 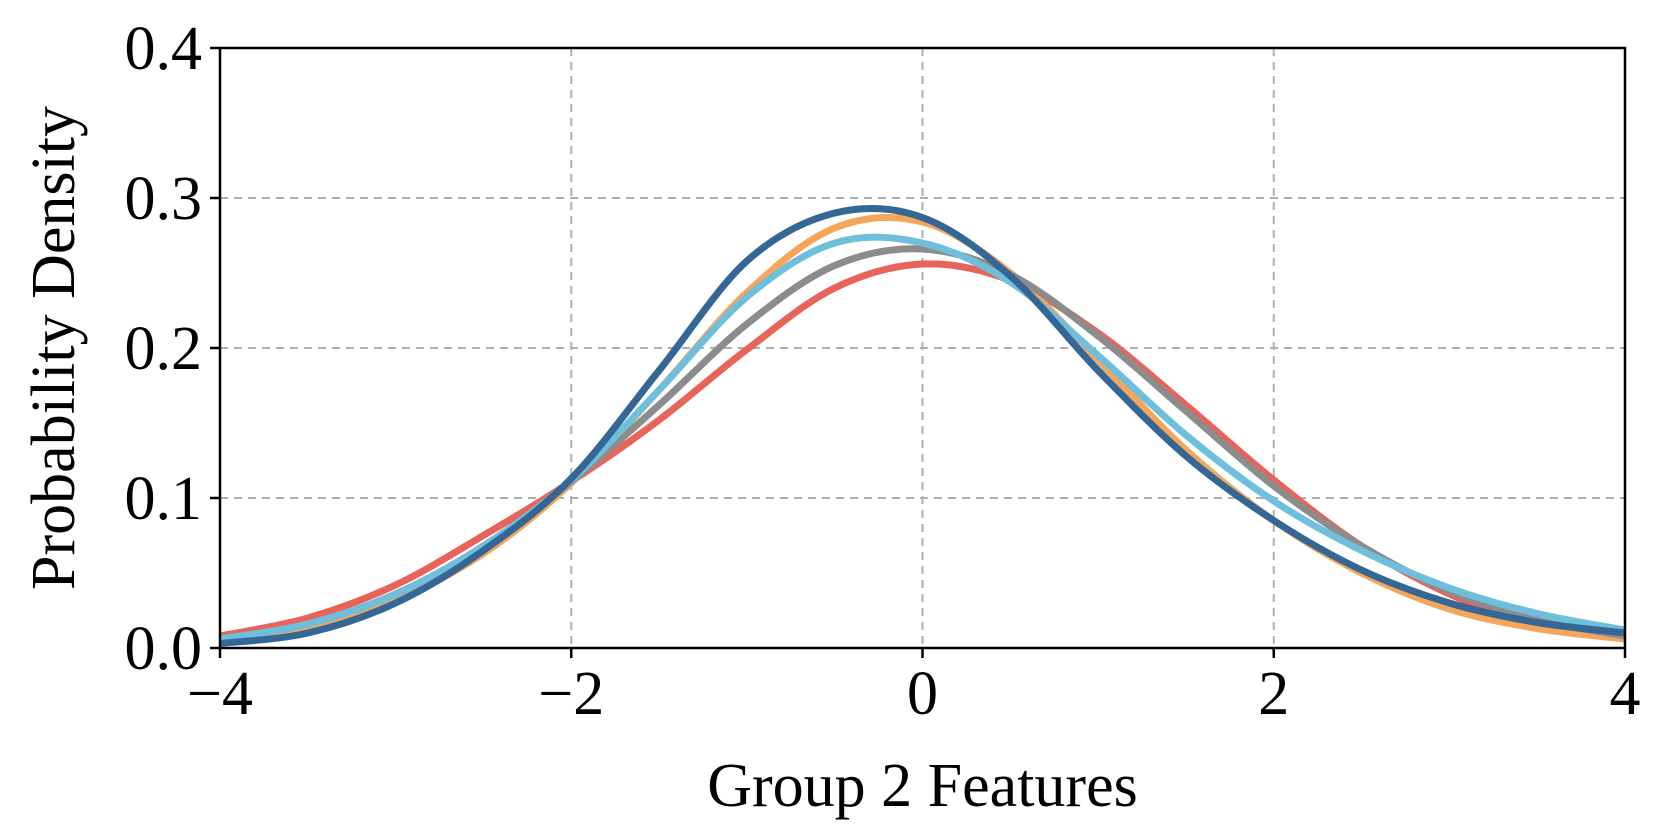 I want to click on y-tick-label: 0.3, so click(x=164, y=199).